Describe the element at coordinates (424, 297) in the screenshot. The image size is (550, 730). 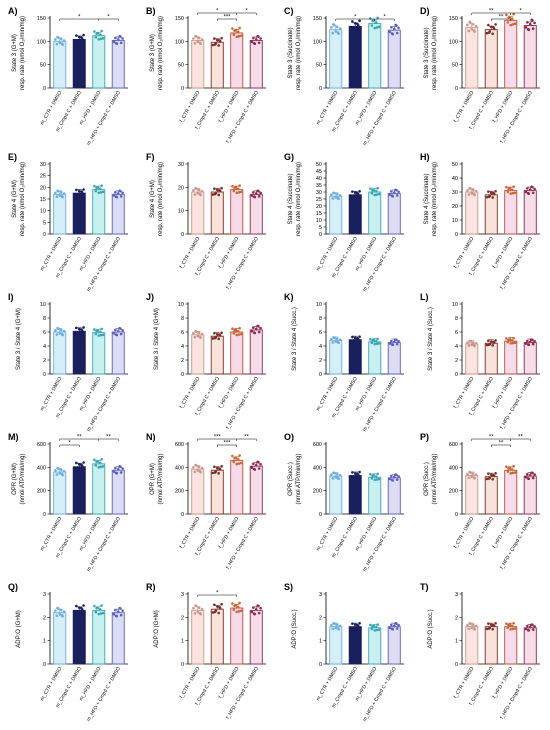
I see `panel-label: L)` at that location.